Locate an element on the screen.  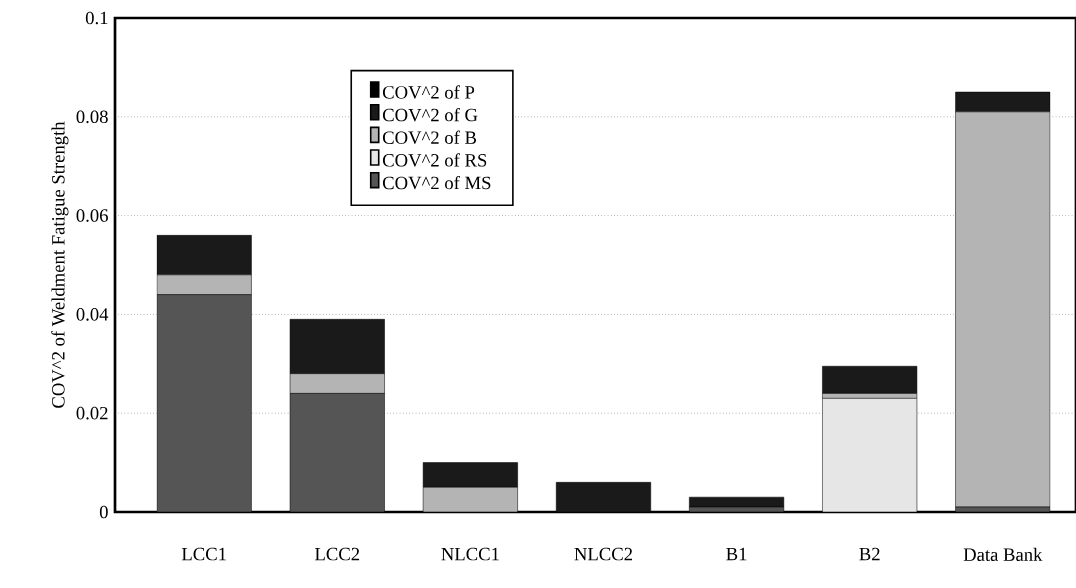
y-tick-label: 0.02 is located at coordinates (92, 413).